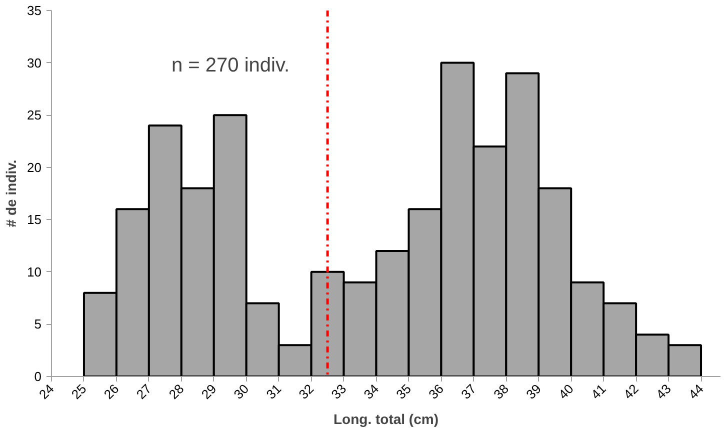  Describe the element at coordinates (176, 391) in the screenshot. I see `x-tick-label: 28` at that location.